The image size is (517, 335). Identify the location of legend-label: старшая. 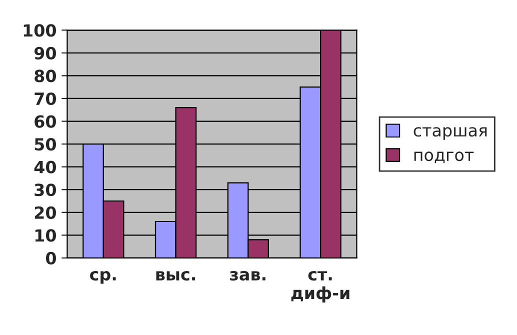
(450, 133).